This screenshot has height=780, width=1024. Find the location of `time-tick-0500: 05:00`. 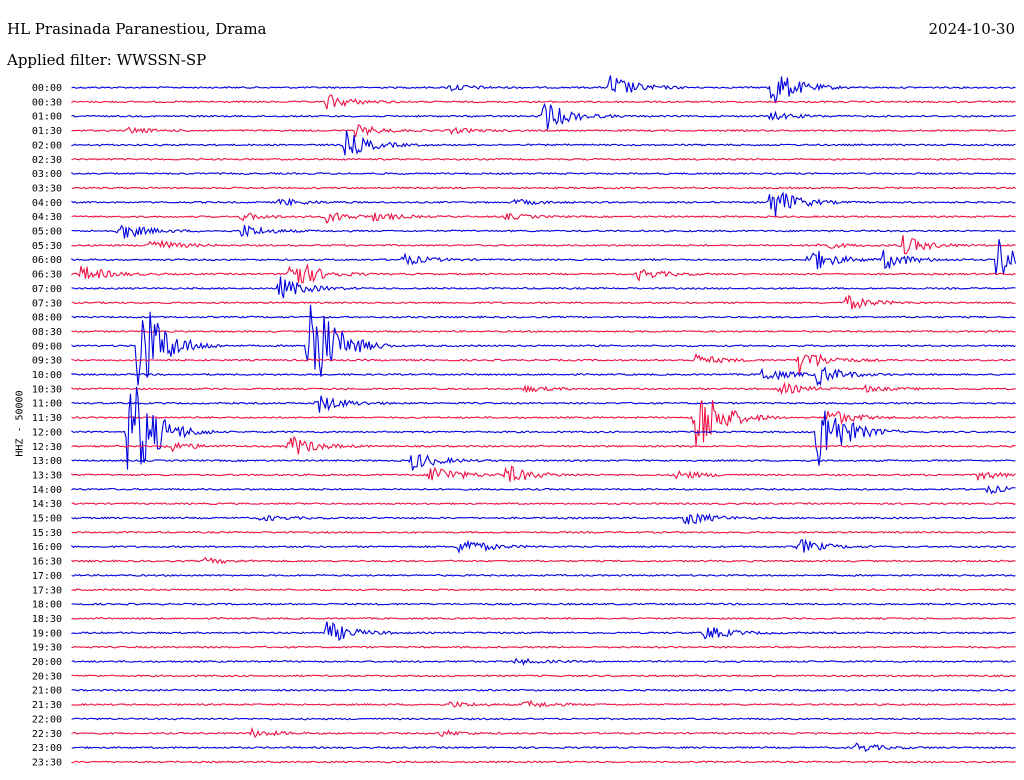

time-tick-0500: 05:00 is located at coordinates (47, 232).